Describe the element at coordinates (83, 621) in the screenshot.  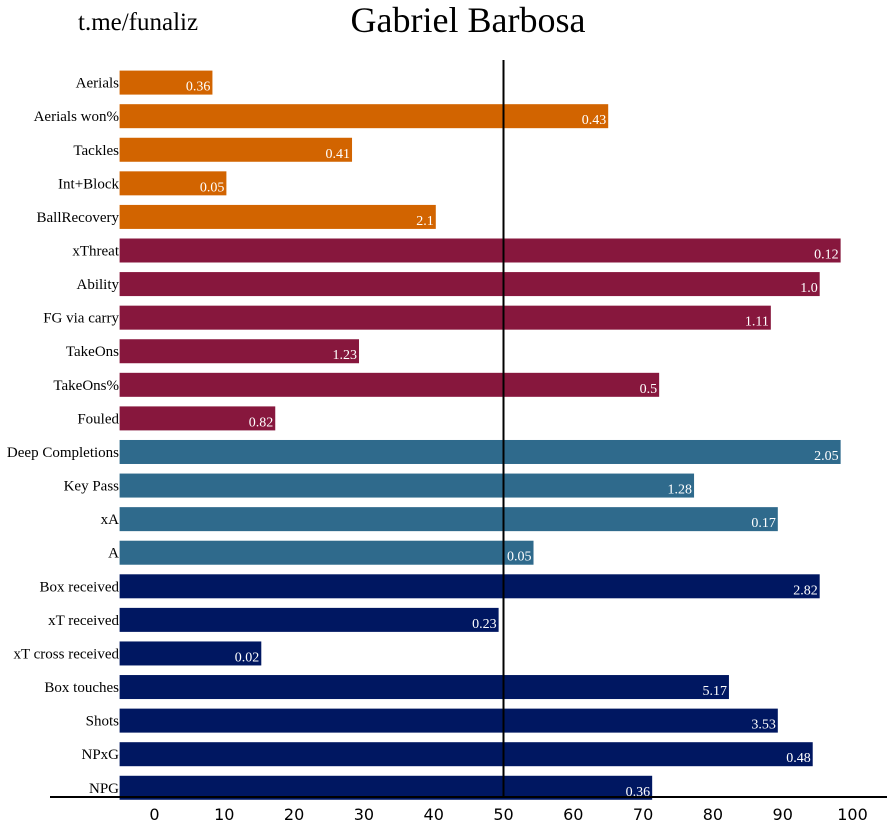
I see `category-label-xt-received: xT received` at that location.